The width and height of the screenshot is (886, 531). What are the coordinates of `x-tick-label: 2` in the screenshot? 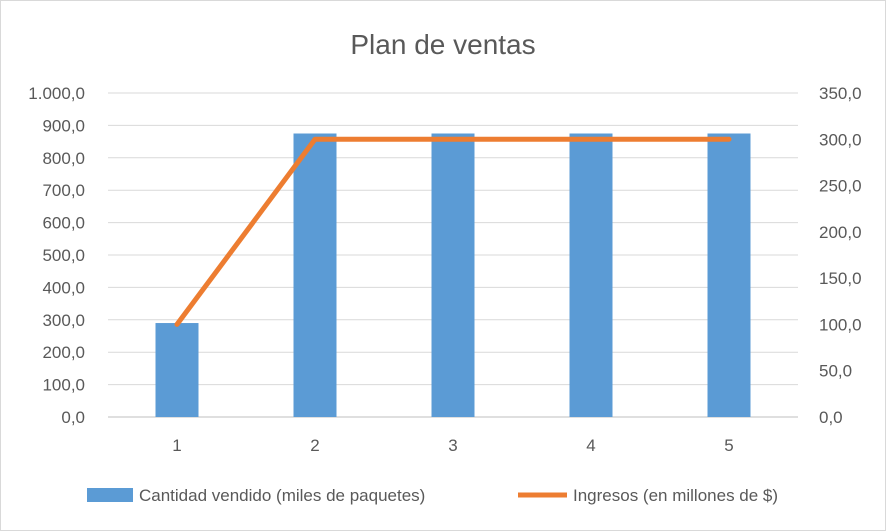 It's located at (314, 445).